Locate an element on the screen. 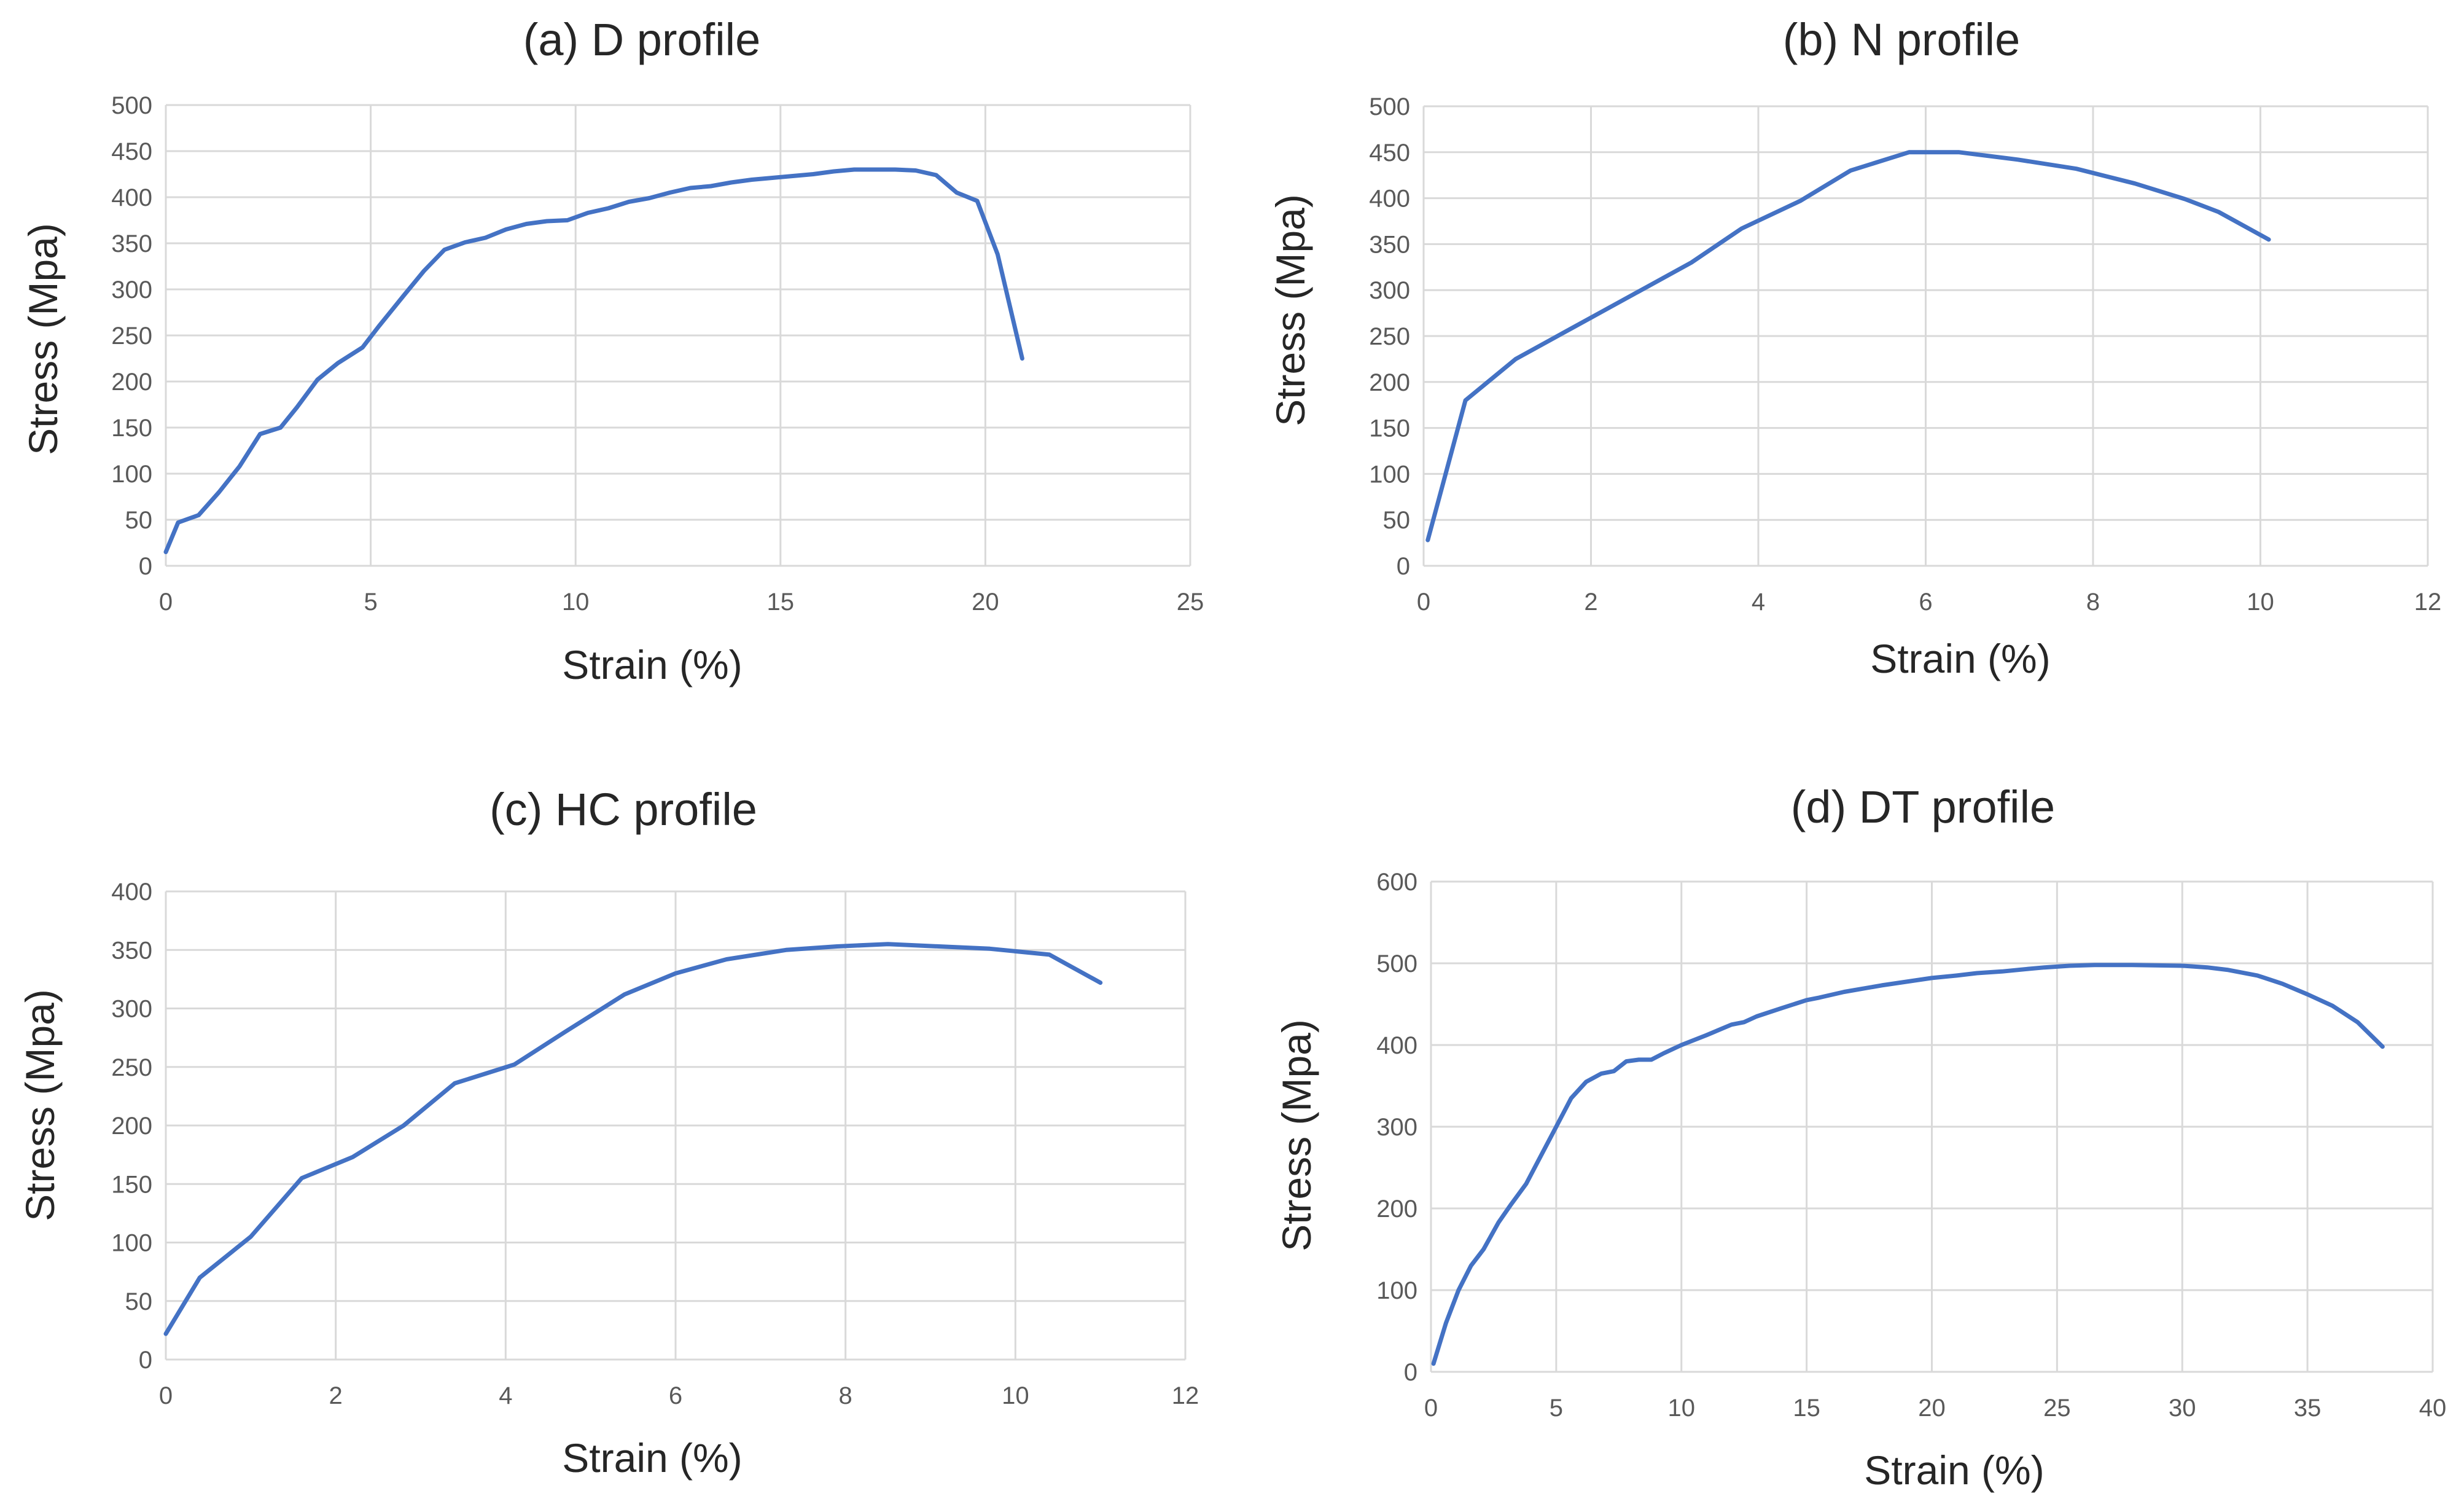 Image resolution: width=2464 pixels, height=1507 pixels. chart-title: (c) HC profile is located at coordinates (623, 809).